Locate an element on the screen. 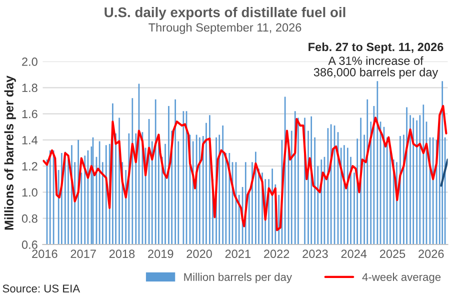 This screenshot has height=300, width=450. y-tick-label: 1.6 is located at coordinates (30, 114).